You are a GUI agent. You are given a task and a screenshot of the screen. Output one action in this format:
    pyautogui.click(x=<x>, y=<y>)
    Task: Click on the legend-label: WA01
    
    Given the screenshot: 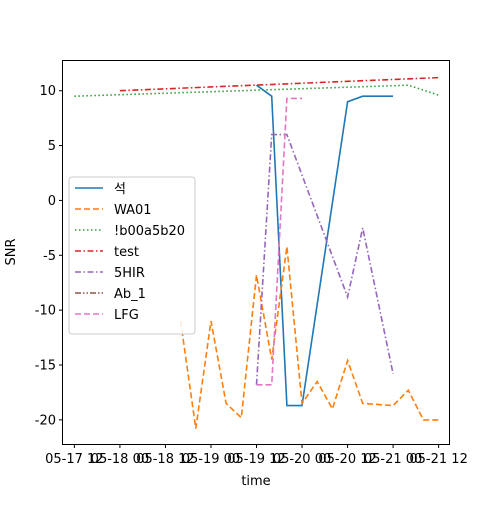 What is the action you would take?
    pyautogui.click(x=133, y=210)
    